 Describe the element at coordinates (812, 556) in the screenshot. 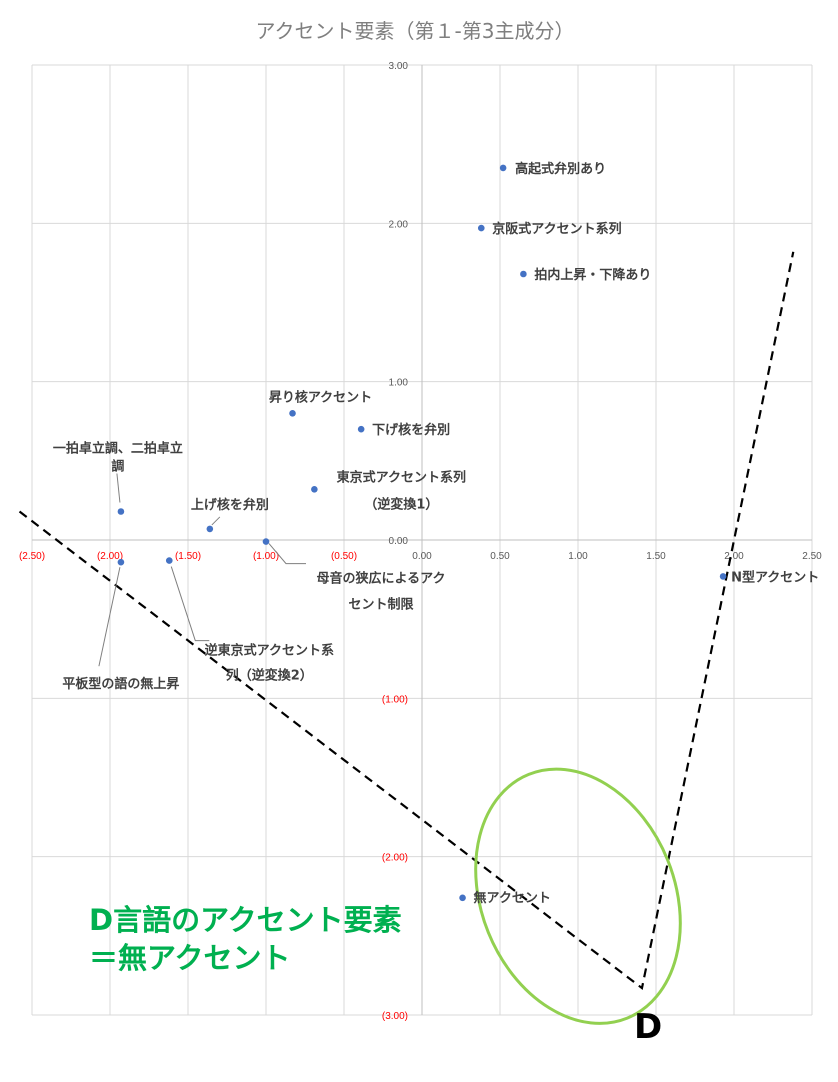

I see `x-tick-label-10: 2.50` at that location.